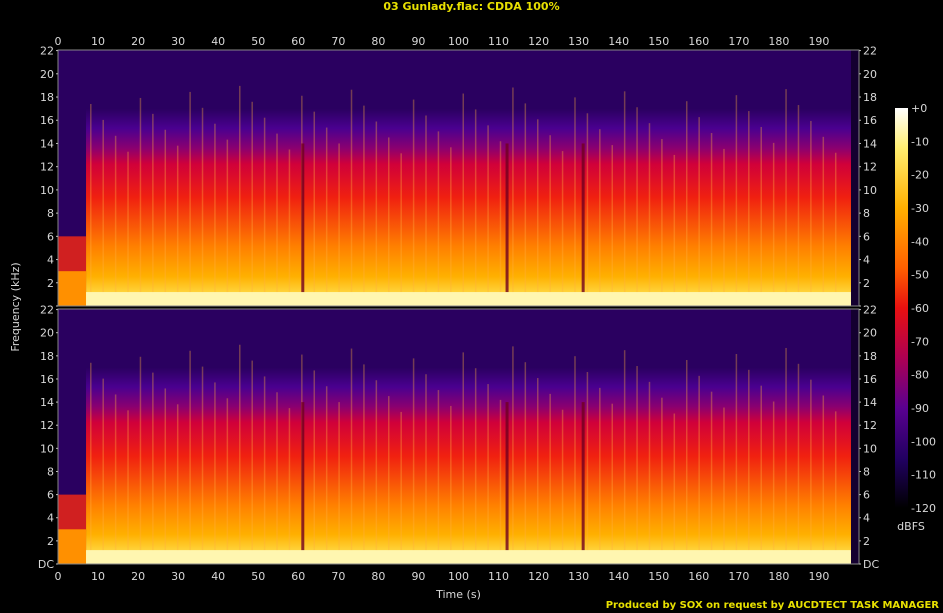  Describe the element at coordinates (47, 143) in the screenshot. I see `y-tick-label-left: 14` at that location.